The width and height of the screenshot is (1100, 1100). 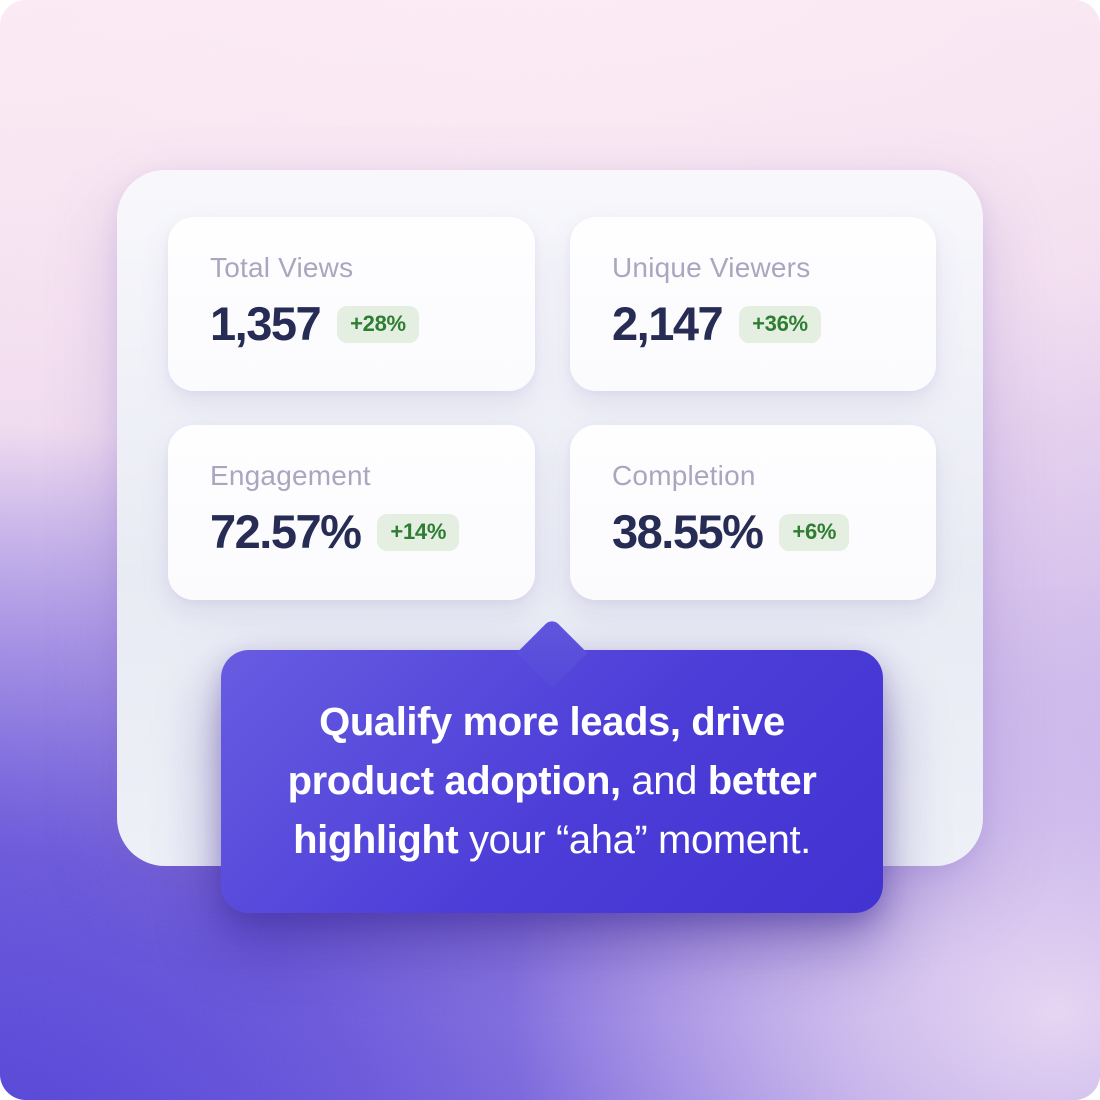 I want to click on stat-label: Engagement, so click(x=290, y=475).